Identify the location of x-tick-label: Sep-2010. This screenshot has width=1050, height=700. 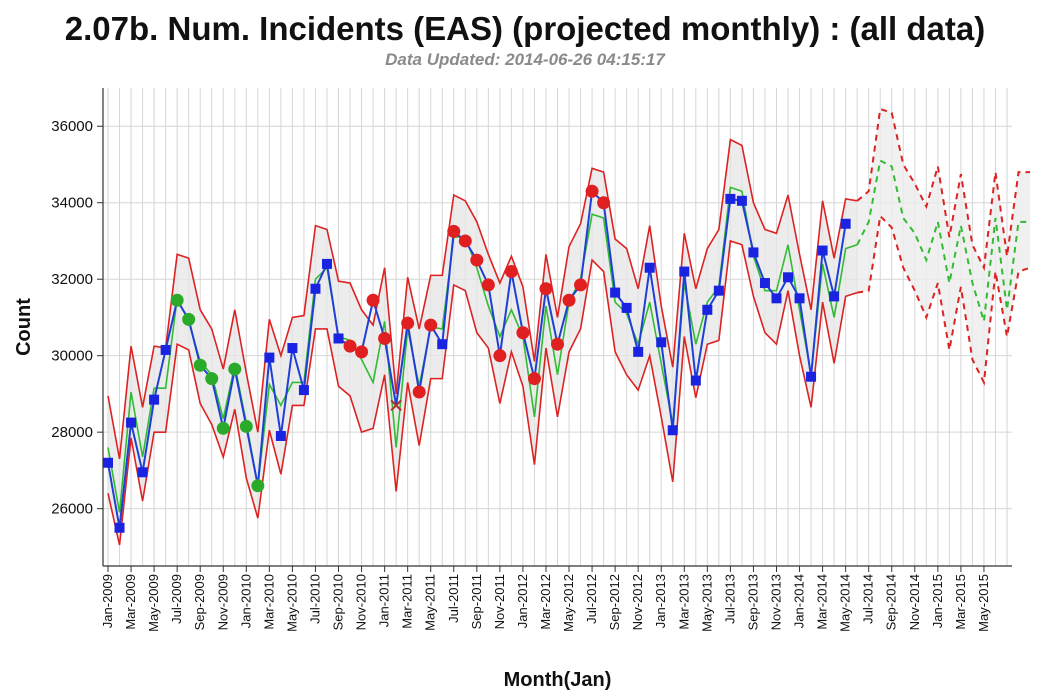
(338, 602).